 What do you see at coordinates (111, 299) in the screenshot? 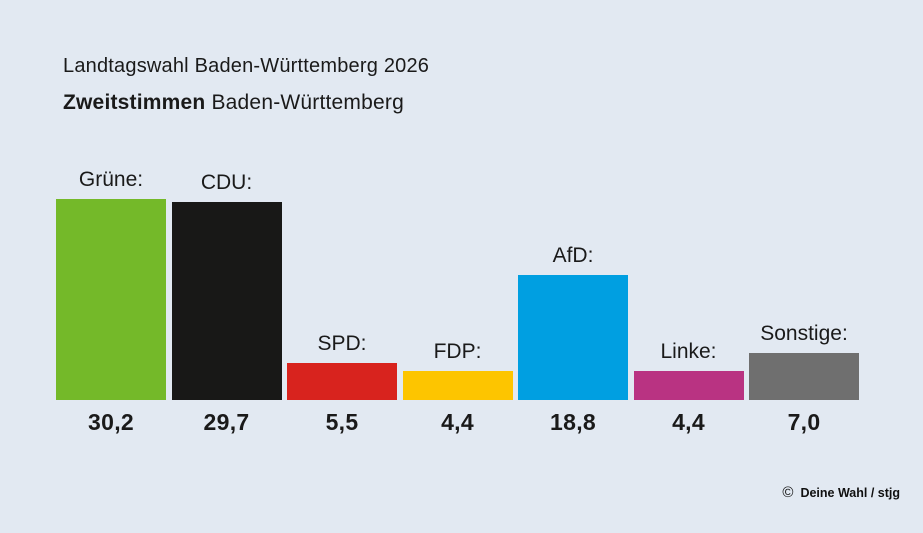
I see `bar-gruene` at bounding box center [111, 299].